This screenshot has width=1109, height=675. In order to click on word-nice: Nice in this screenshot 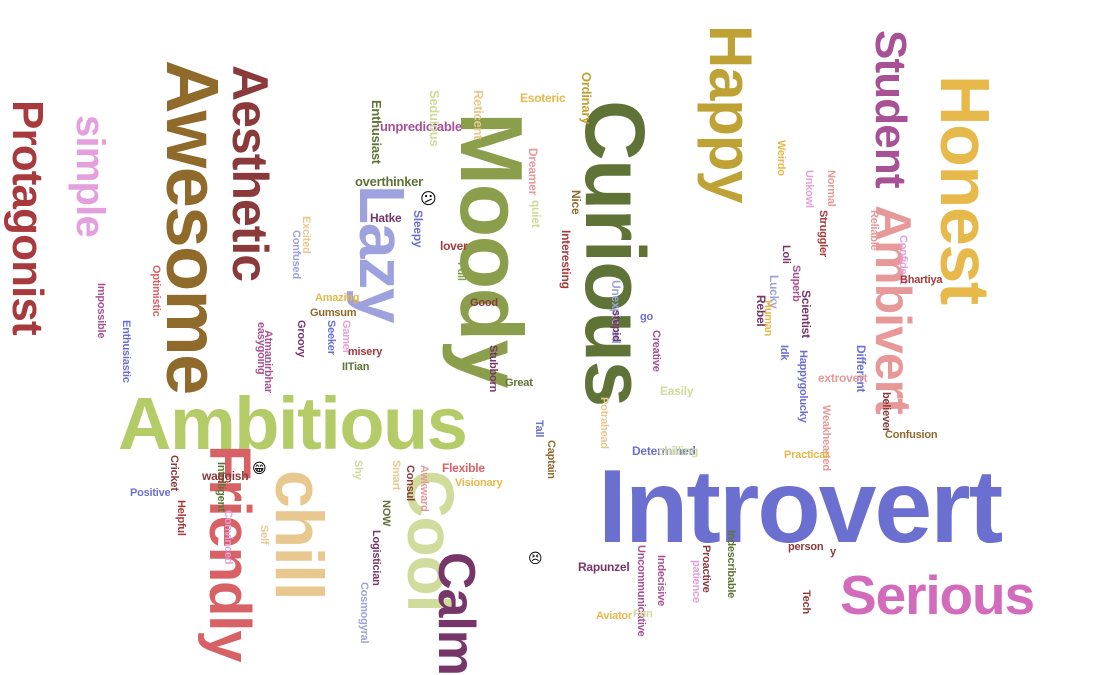, I will do `click(576, 202)`.